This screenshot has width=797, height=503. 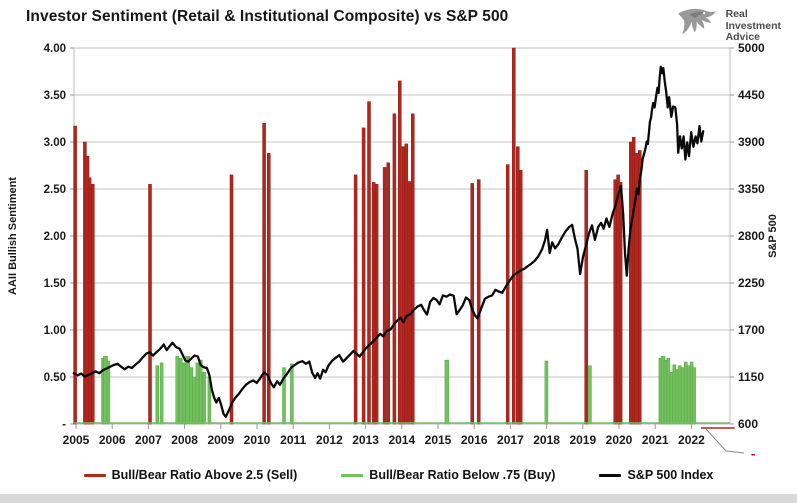 What do you see at coordinates (610, 475) in the screenshot?
I see `legend-line-black` at bounding box center [610, 475].